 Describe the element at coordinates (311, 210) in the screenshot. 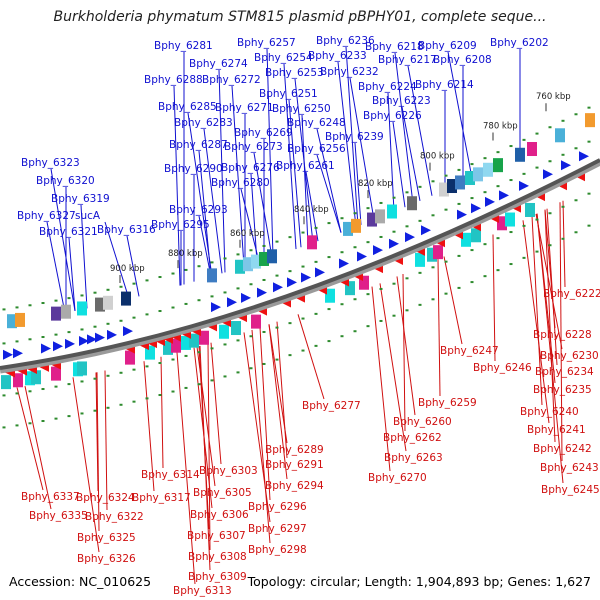

I see `tick-label: 840 kbp` at that location.